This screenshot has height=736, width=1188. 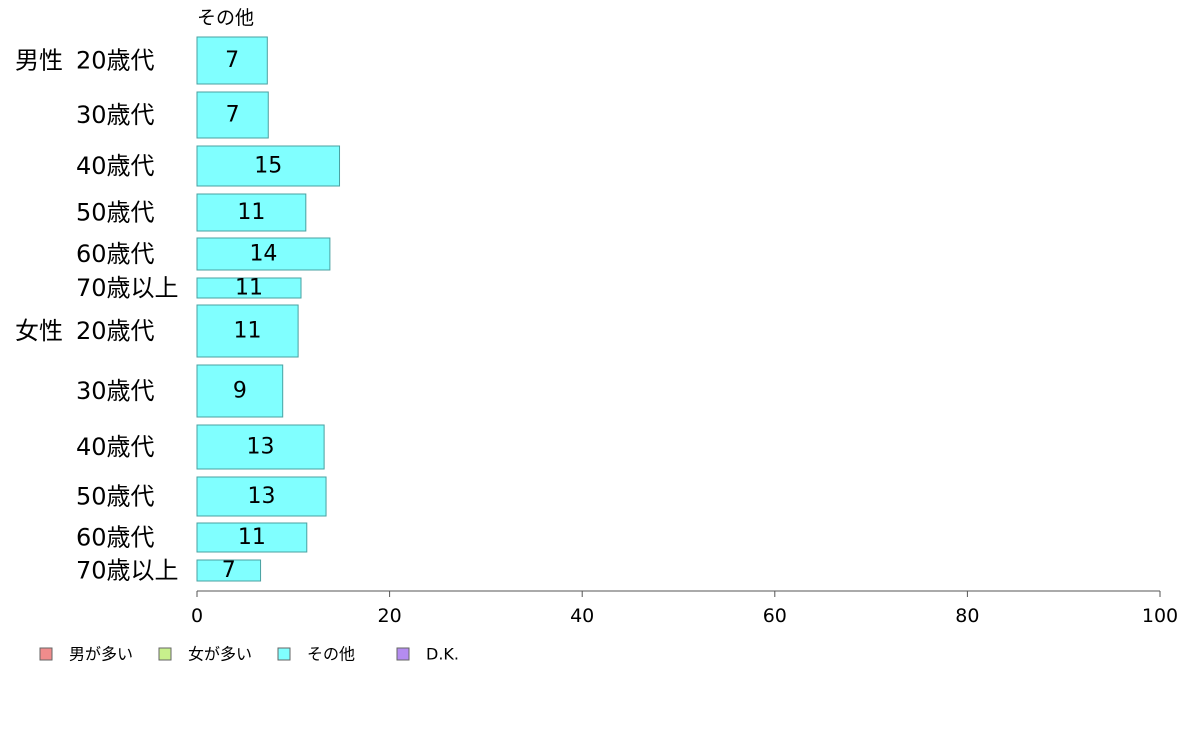 I want to click on legend-label: その他, so click(x=331, y=654).